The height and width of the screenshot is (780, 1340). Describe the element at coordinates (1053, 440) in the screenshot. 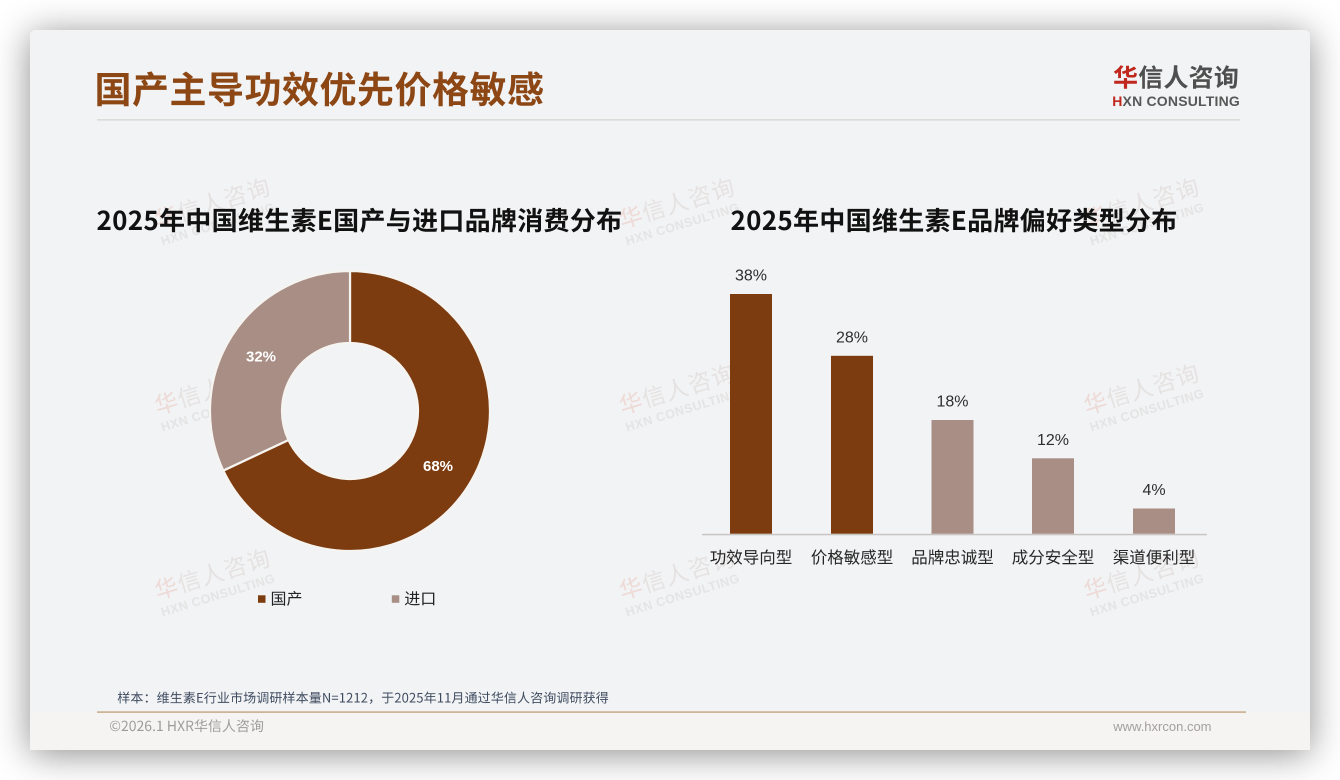

I see `svg-text: 12%` at that location.